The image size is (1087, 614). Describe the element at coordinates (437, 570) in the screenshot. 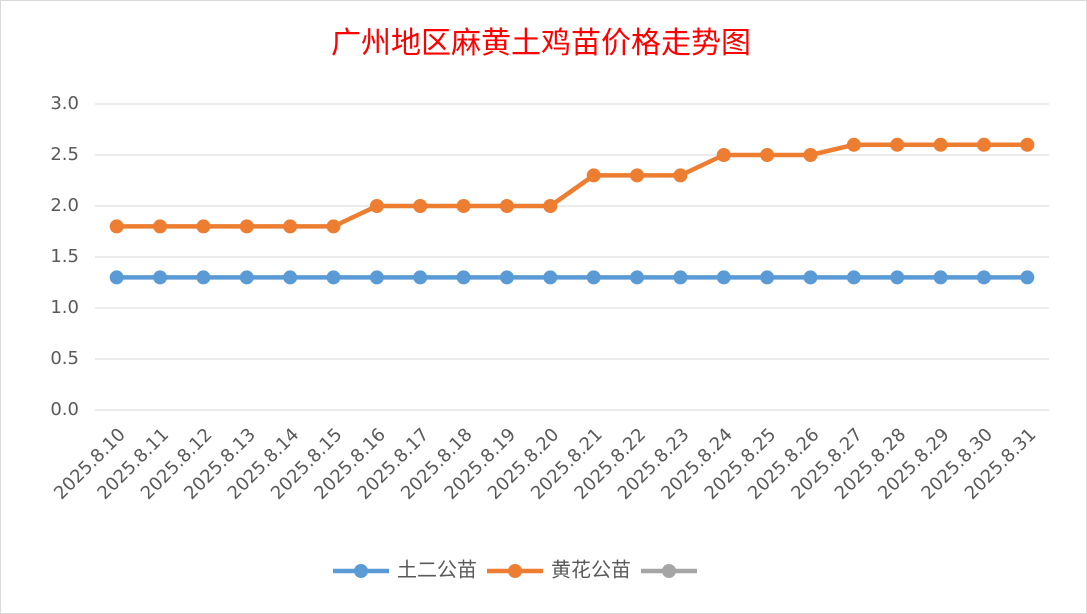

I see `legend-label: 土二公苗` at that location.